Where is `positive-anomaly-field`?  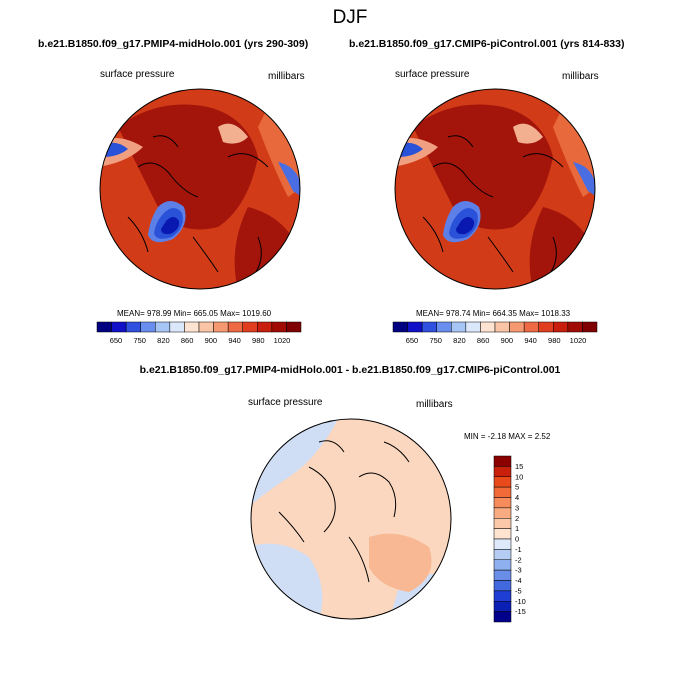 positive-anomaly-field is located at coordinates (351, 519).